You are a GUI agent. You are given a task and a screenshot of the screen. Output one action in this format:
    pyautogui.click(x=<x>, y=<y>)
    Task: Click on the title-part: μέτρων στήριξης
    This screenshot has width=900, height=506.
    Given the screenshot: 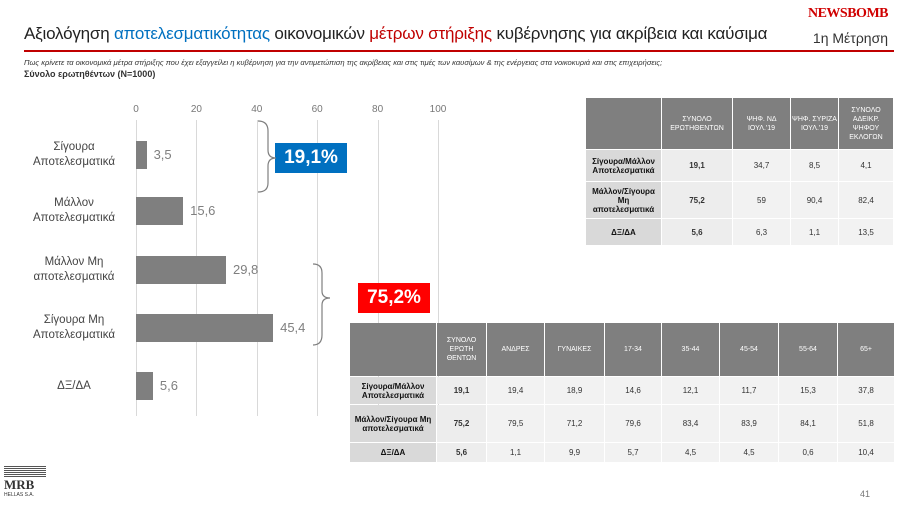 What is the action you would take?
    pyautogui.click(x=430, y=33)
    